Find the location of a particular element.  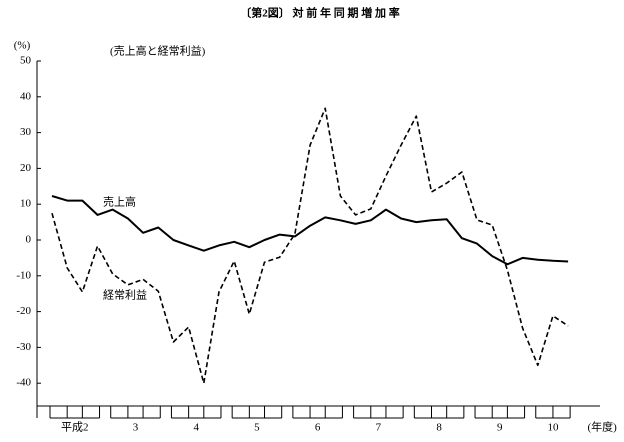

y-tick-label: -10 is located at coordinates (23, 275).